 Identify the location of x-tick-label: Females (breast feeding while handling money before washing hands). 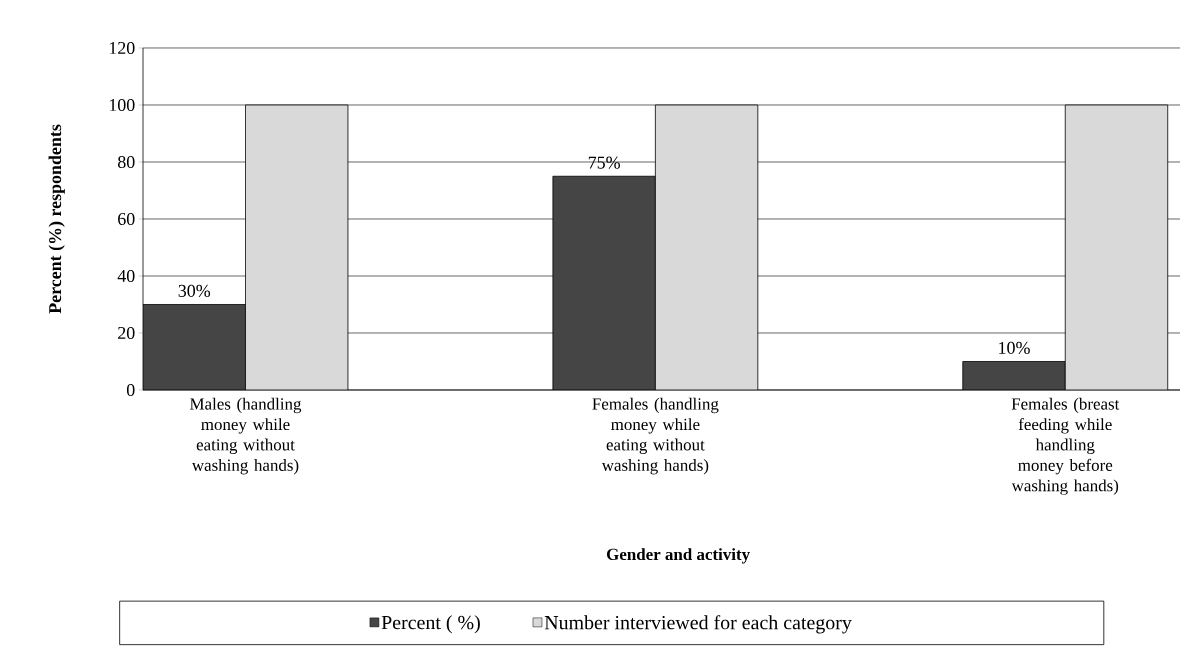
(1065, 446).